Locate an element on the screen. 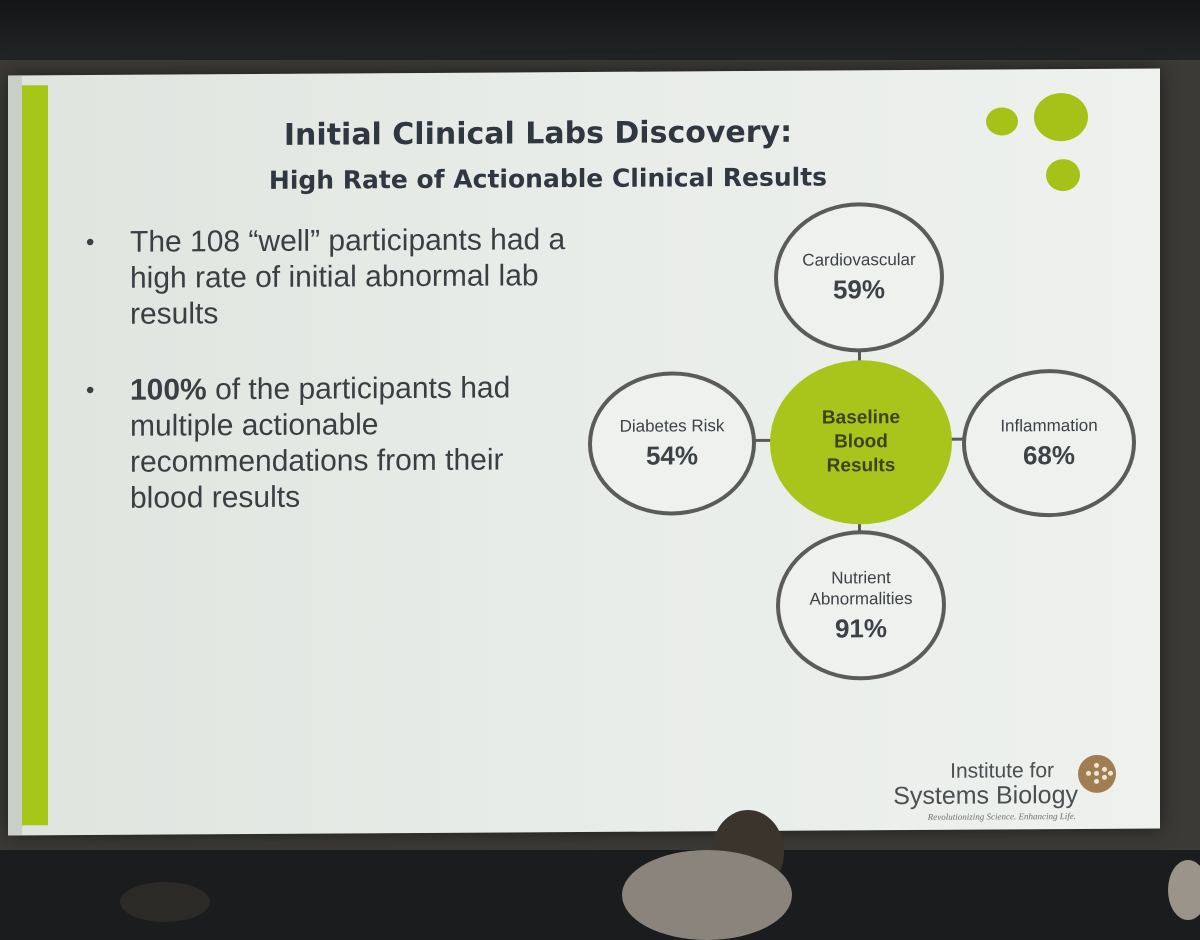 The image size is (1200, 940). decorative-dot-large is located at coordinates (1061, 117).